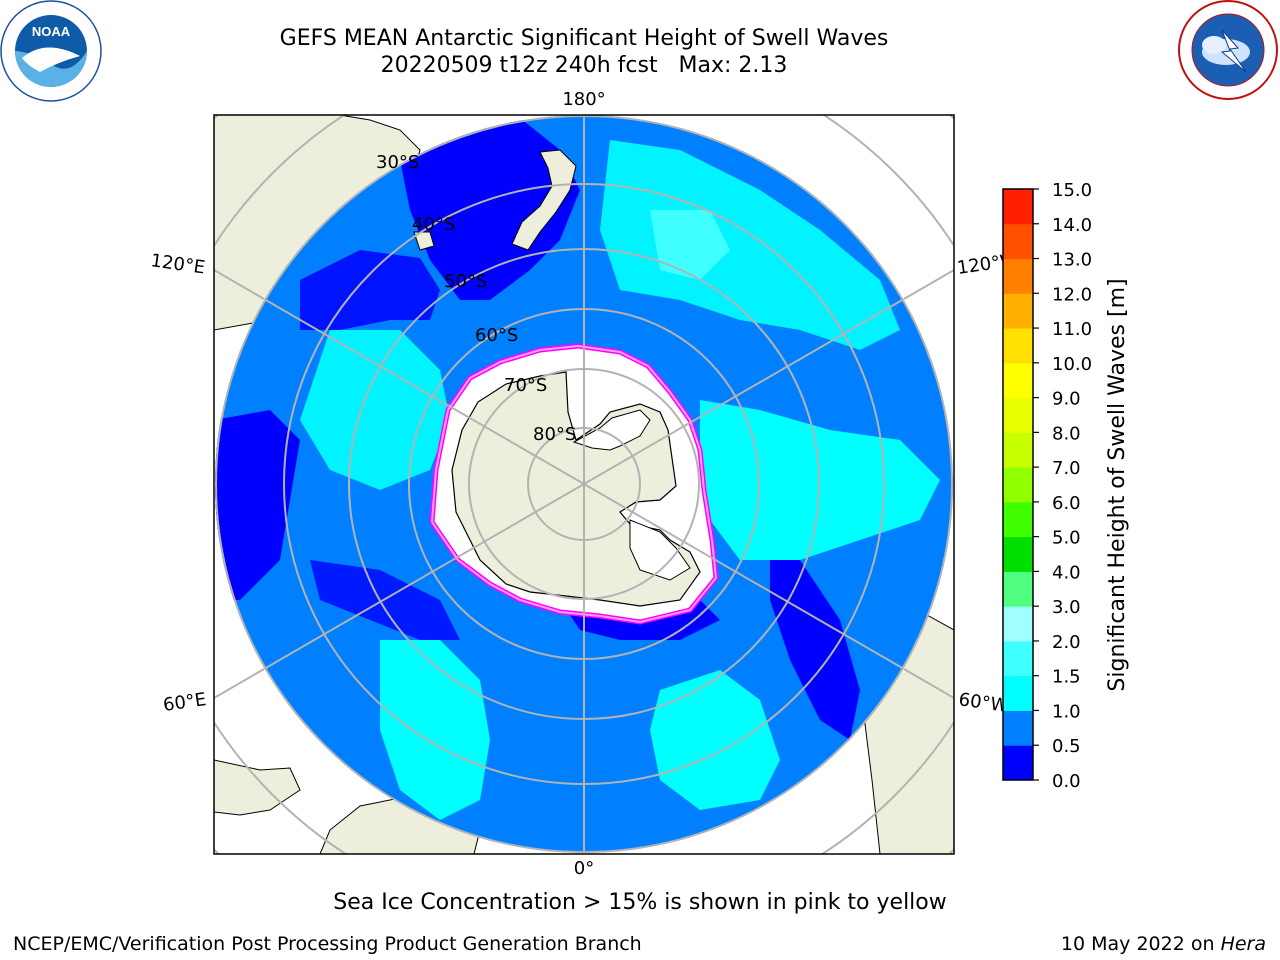 Image resolution: width=1280 pixels, height=960 pixels. Describe the element at coordinates (1066, 399) in the screenshot. I see `colorbar-tick-label: 9.0` at that location.